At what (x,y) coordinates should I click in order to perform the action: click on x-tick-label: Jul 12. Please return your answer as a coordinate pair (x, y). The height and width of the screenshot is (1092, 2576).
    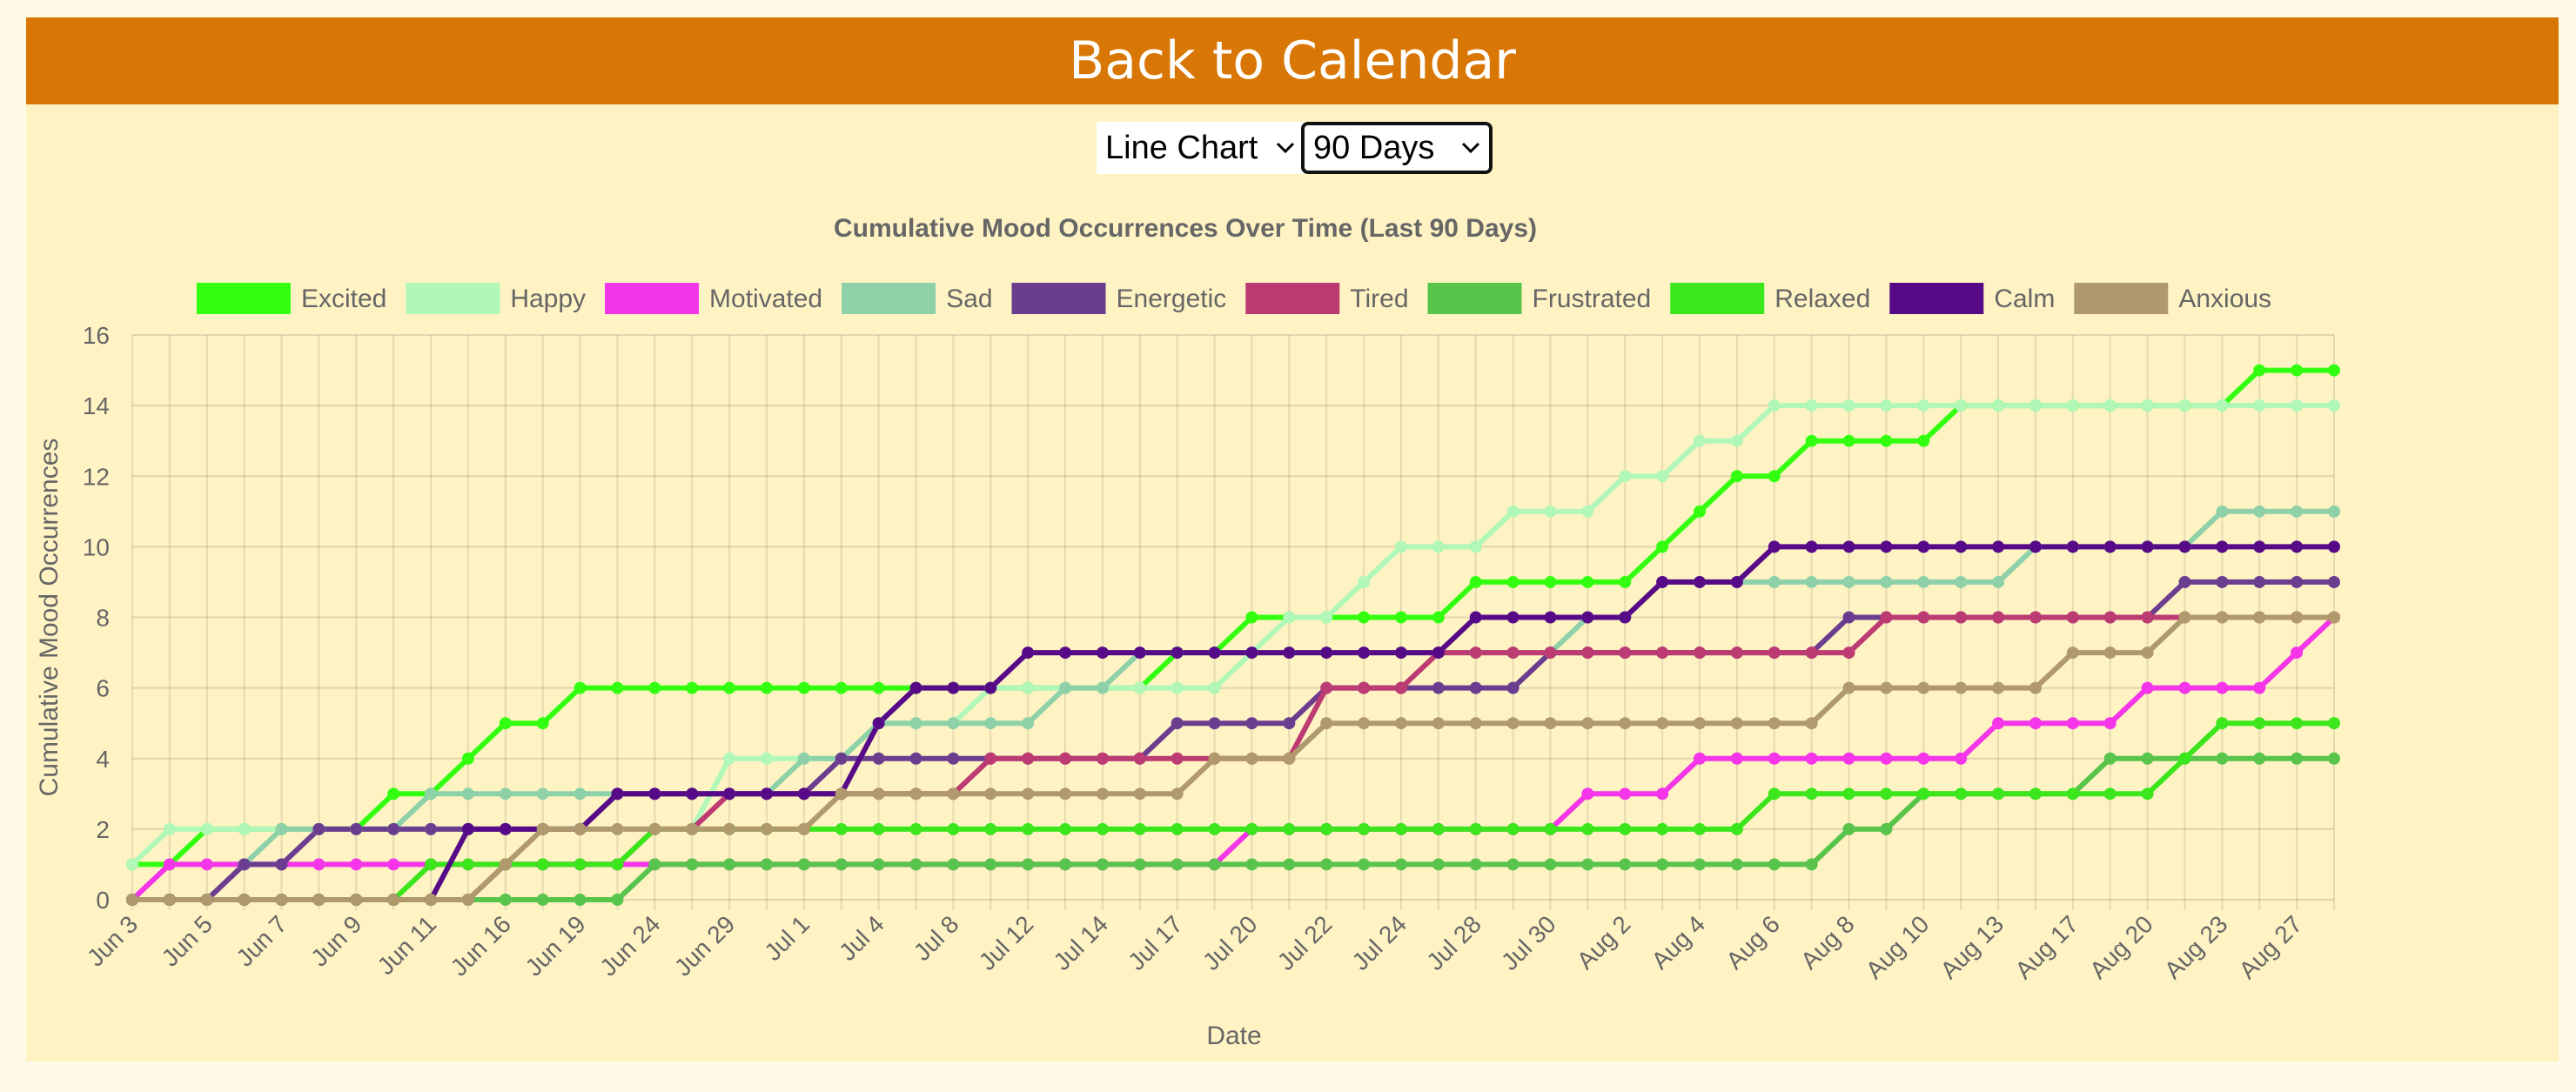
    Looking at the image, I should click on (1006, 942).